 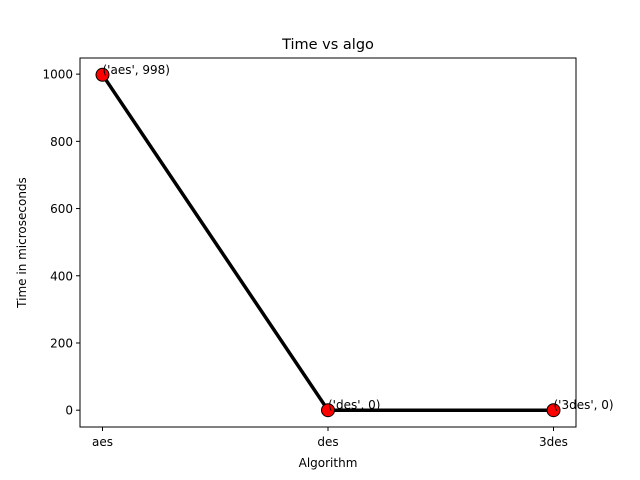 I want to click on y-axis-label: Time in microseconds, so click(x=22, y=243).